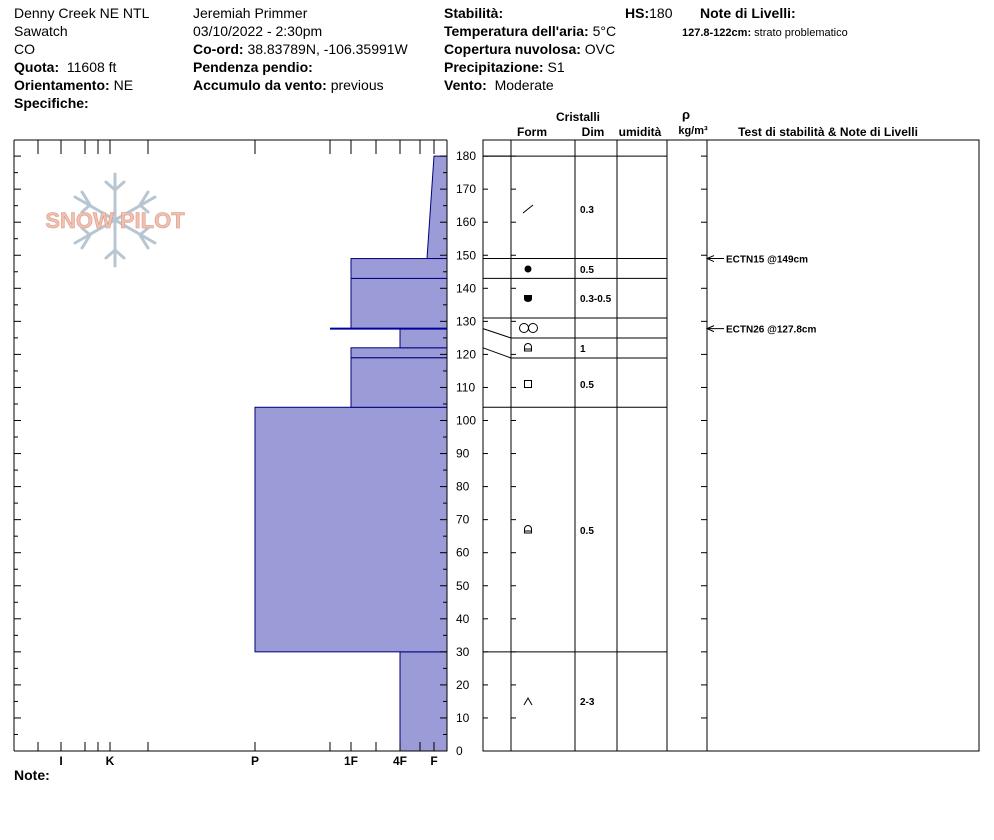  What do you see at coordinates (351, 761) in the screenshot?
I see `hardness-label: 1F` at bounding box center [351, 761].